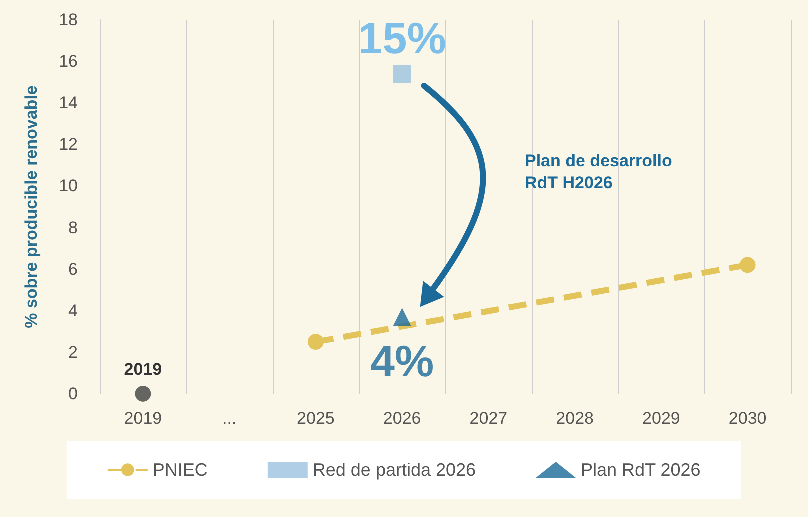 The height and width of the screenshot is (517, 808). I want to click on legend-label: Red de partida 2026, so click(394, 470).